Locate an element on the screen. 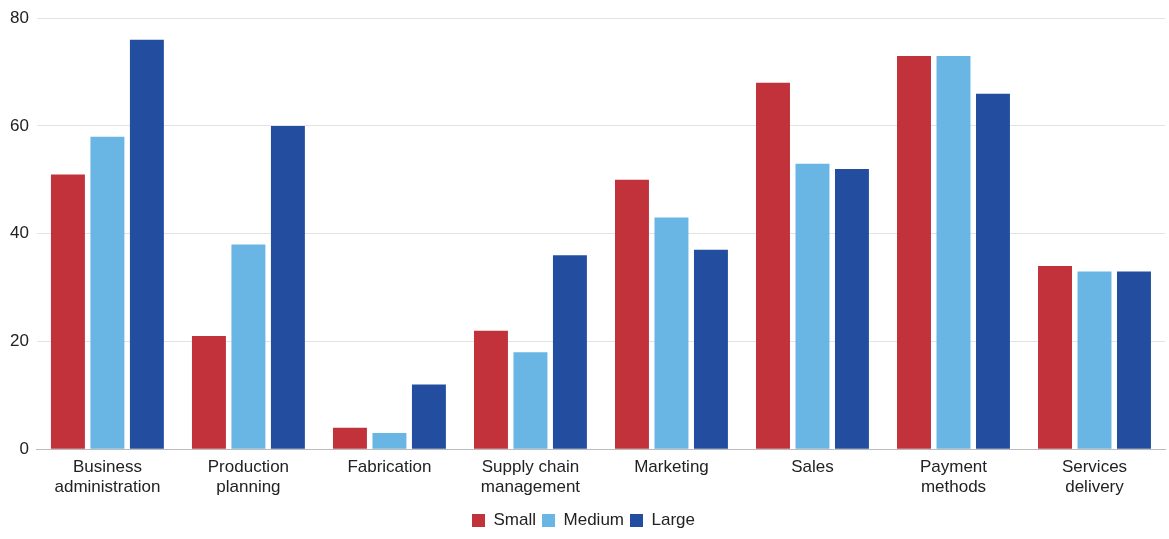 The width and height of the screenshot is (1169, 539). y-tick-label: 80 is located at coordinates (19, 17).